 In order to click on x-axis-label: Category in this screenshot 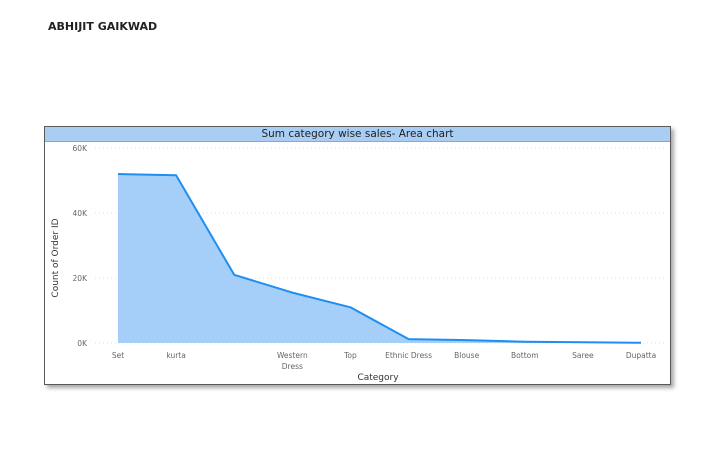, I will do `click(378, 378)`.